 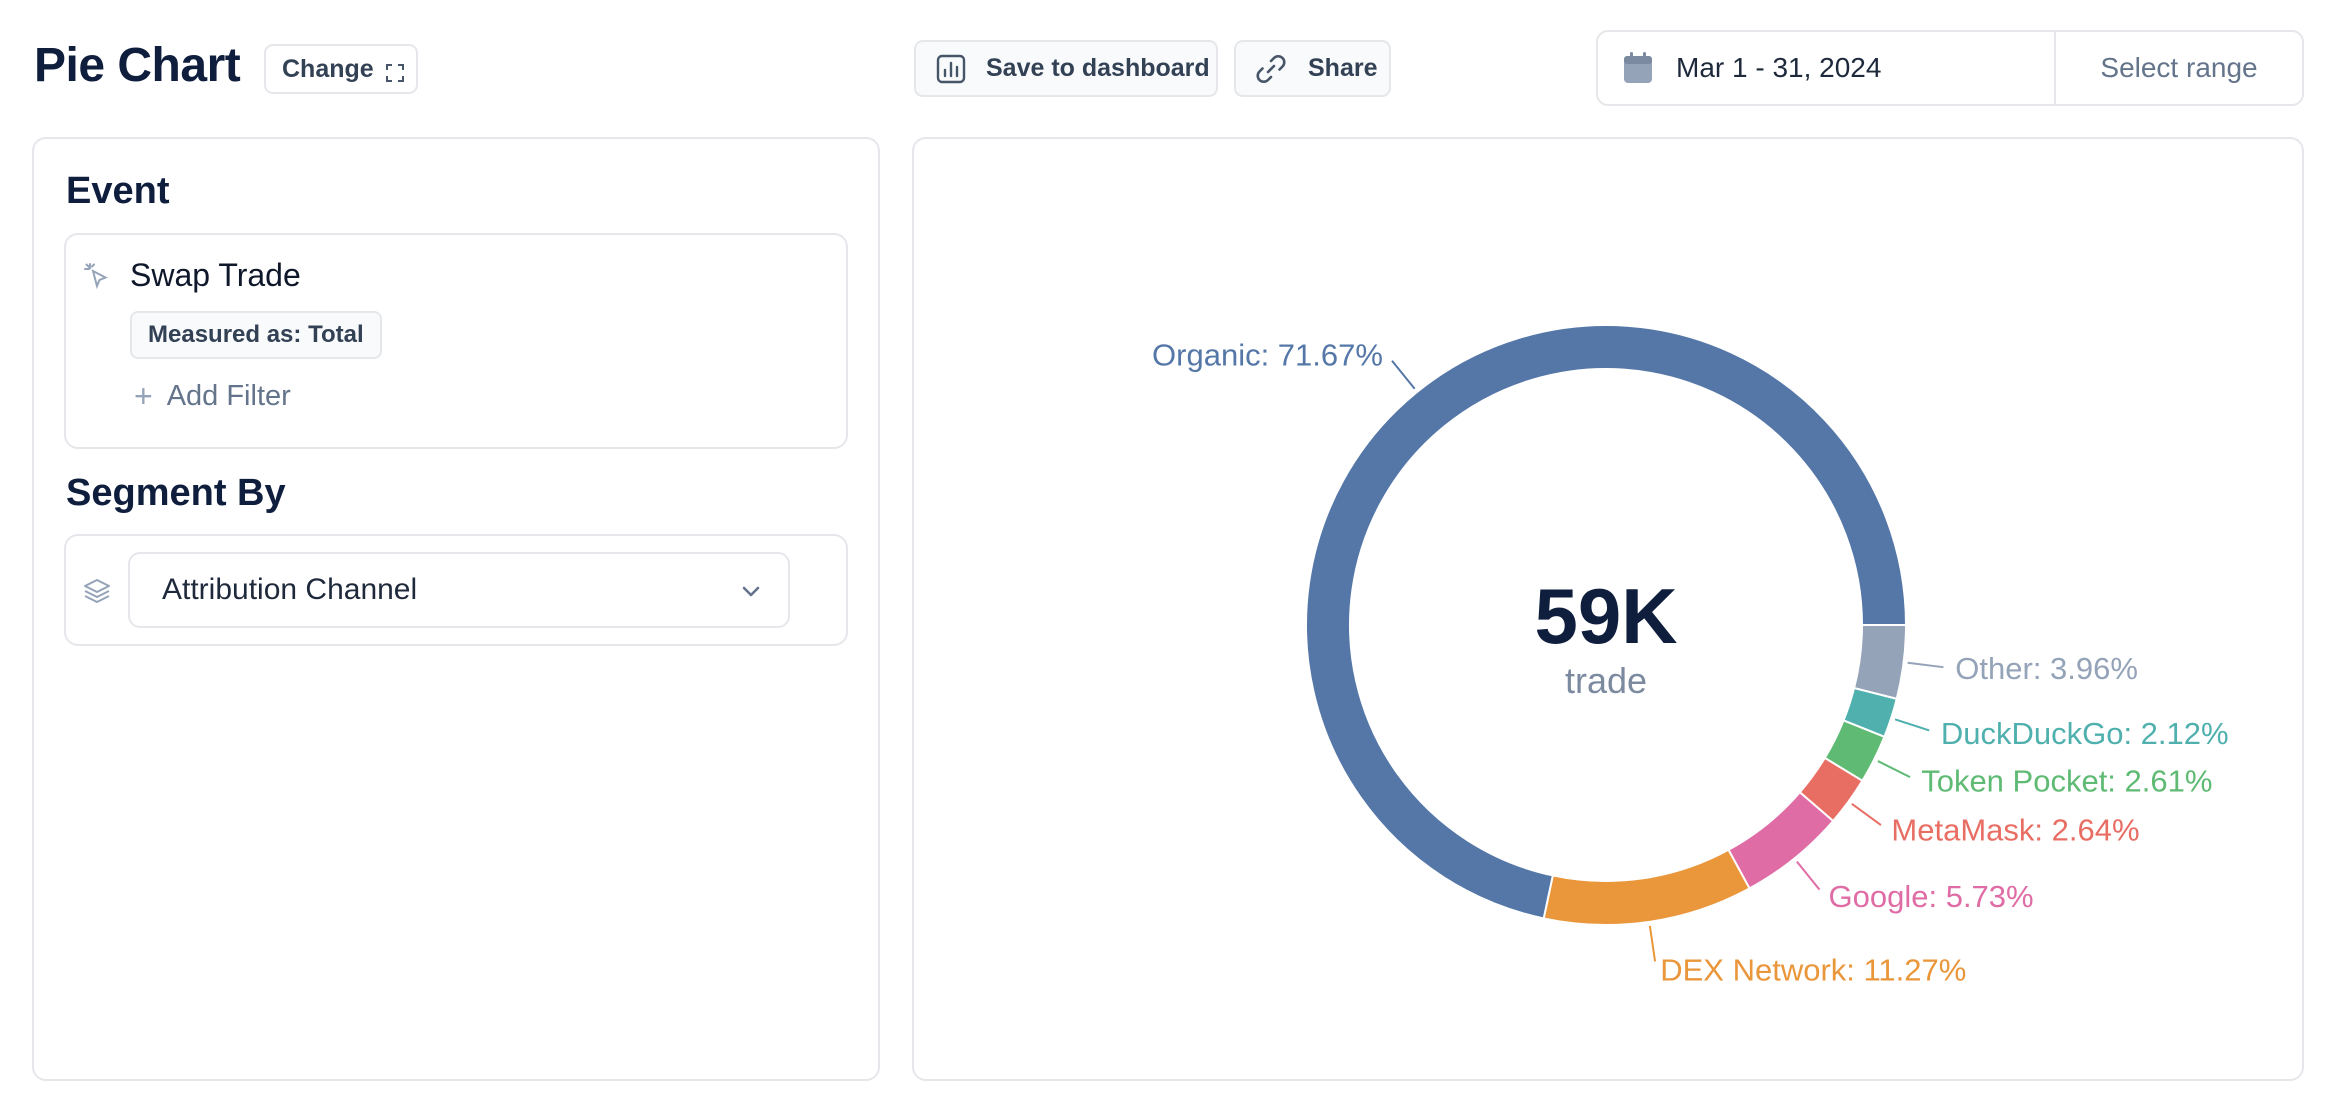 What do you see at coordinates (1779, 67) in the screenshot?
I see `date-range-text: Mar 1 - 31, 2024` at bounding box center [1779, 67].